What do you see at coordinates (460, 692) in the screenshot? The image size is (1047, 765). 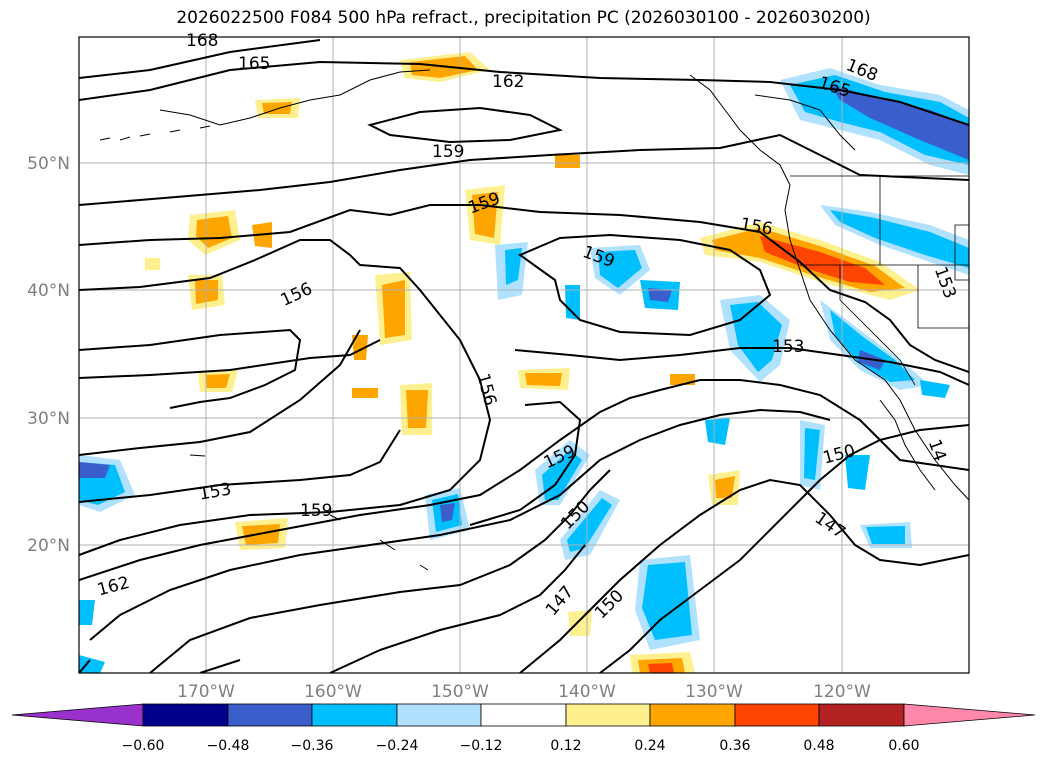 I see `lon-tick-label: 150°W` at bounding box center [460, 692].